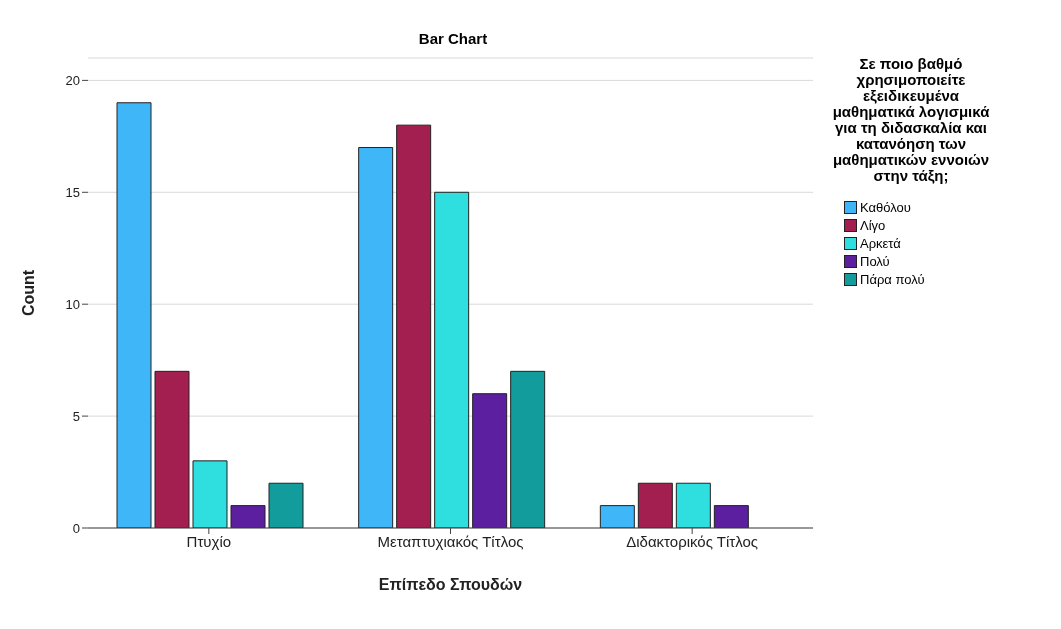  Describe the element at coordinates (450, 541) in the screenshot. I see `x-tick-label: Μεταπτυχιακός Τίτλος` at that location.